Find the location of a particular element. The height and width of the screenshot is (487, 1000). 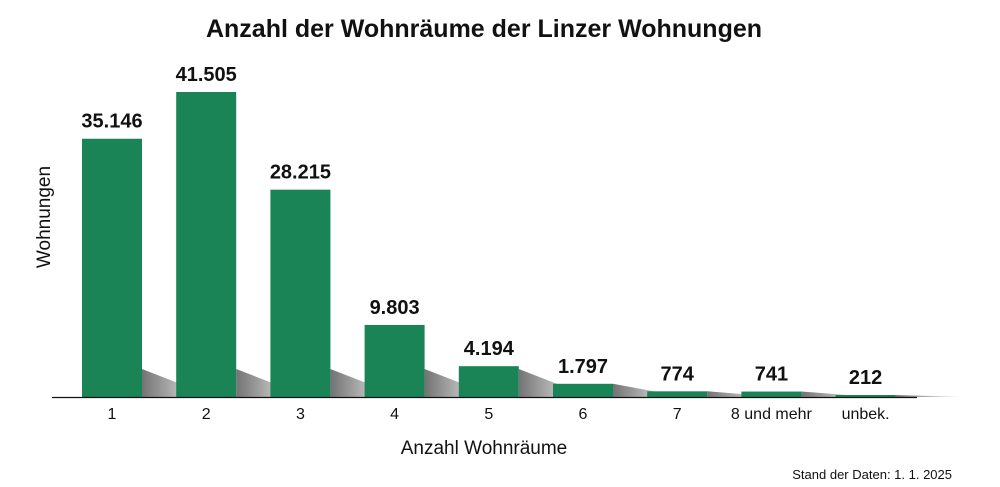

x-tick-label: 5 is located at coordinates (488, 414).